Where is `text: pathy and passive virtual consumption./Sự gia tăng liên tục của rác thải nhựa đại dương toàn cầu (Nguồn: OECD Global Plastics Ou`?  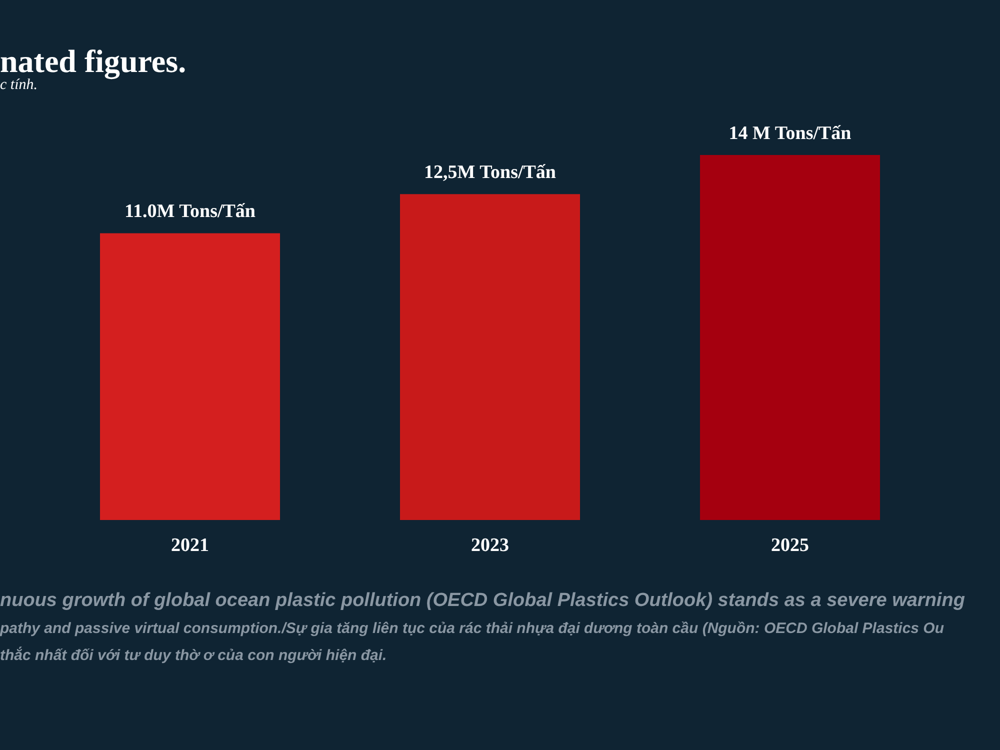 text: pathy and passive virtual consumption./Sự gia tăng liên tục của rác thải nhựa đại dương toàn cầu (Nguồn: OECD Global Plastics Ou is located at coordinates (472, 628).